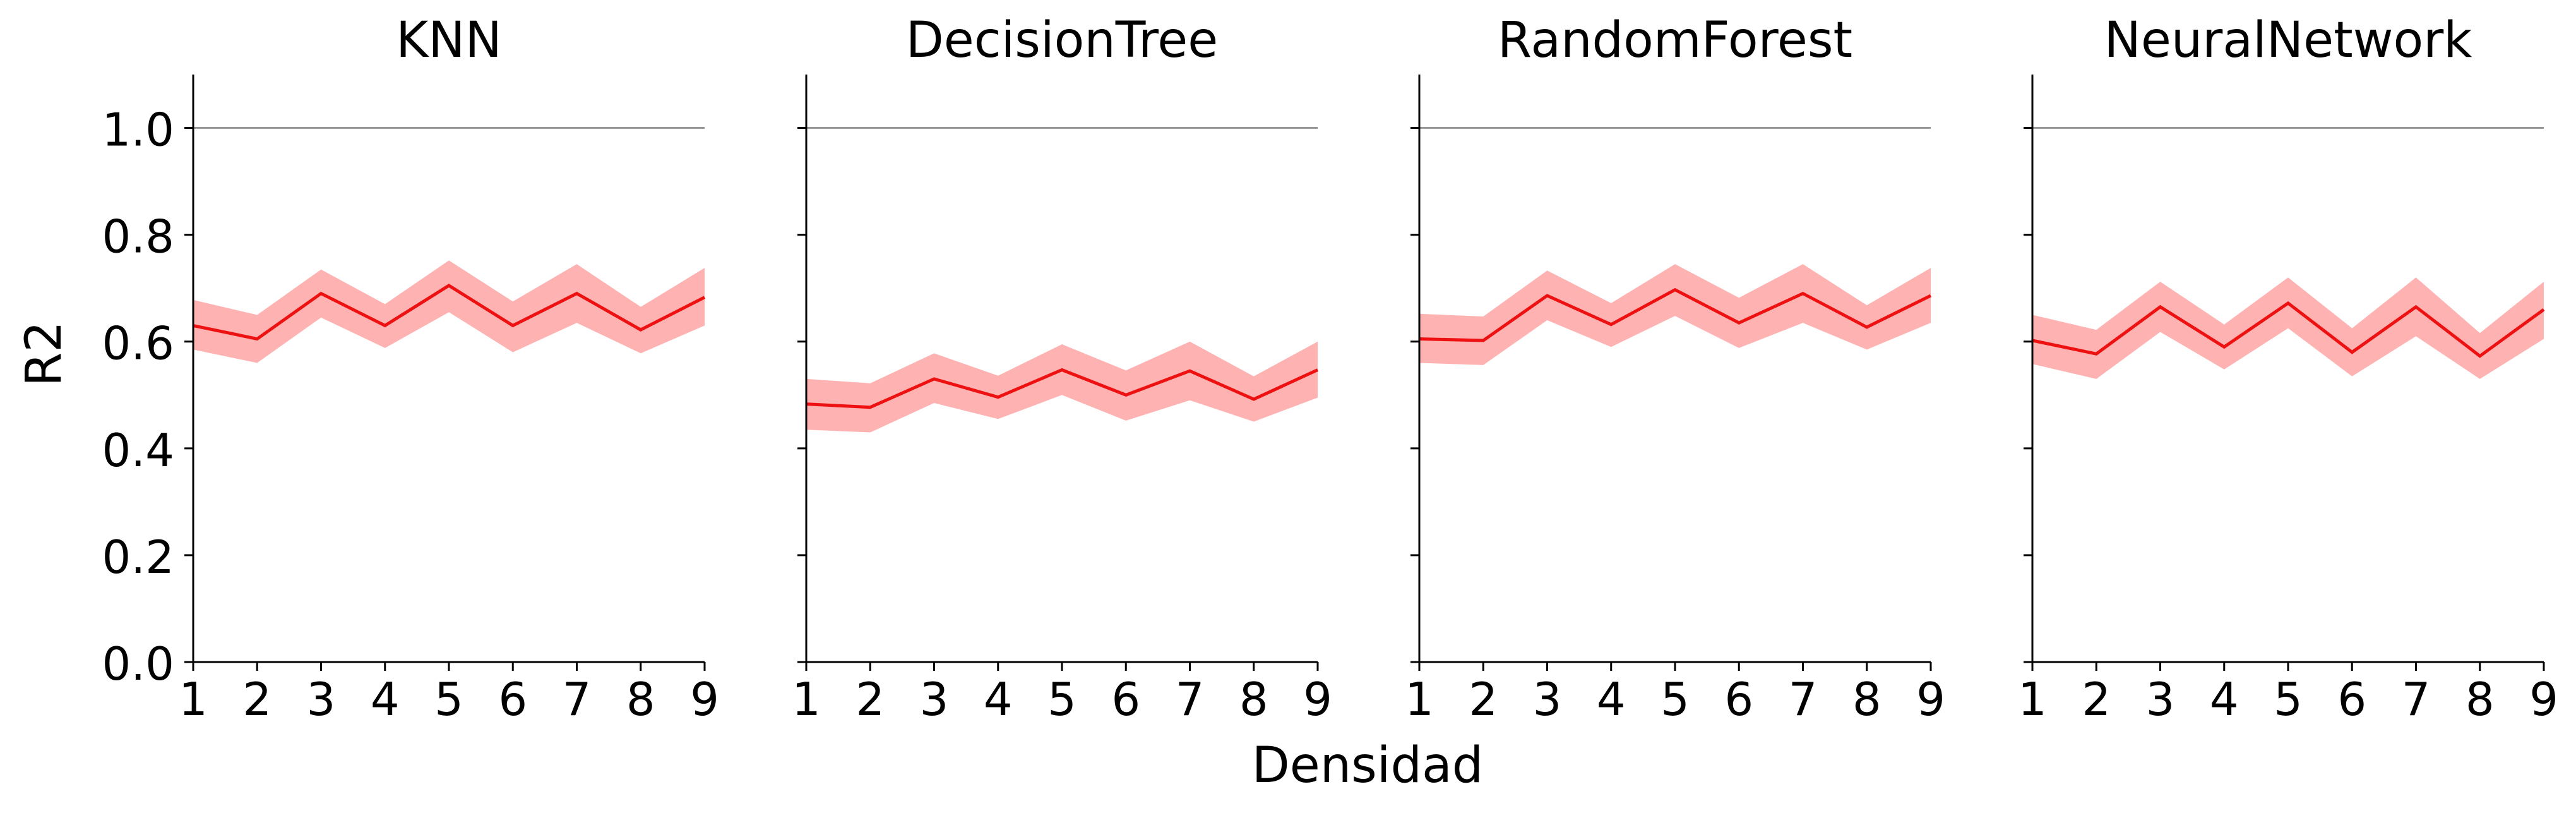 The height and width of the screenshot is (813, 2576). I want to click on panel-title: KNN, so click(449, 41).